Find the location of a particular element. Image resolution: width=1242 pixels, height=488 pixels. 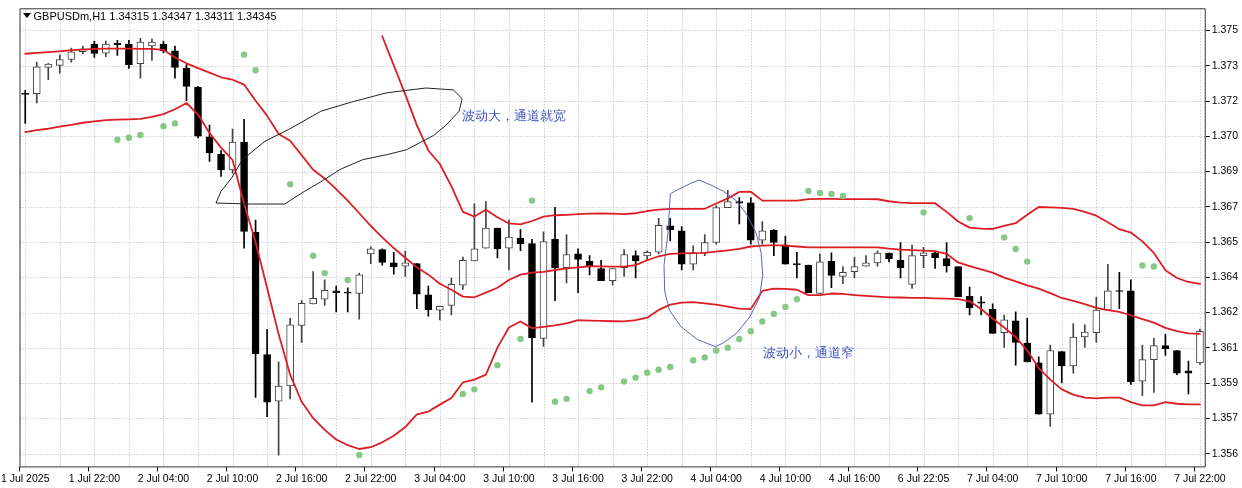

y-tick-label: 1.367 is located at coordinates (1225, 205).